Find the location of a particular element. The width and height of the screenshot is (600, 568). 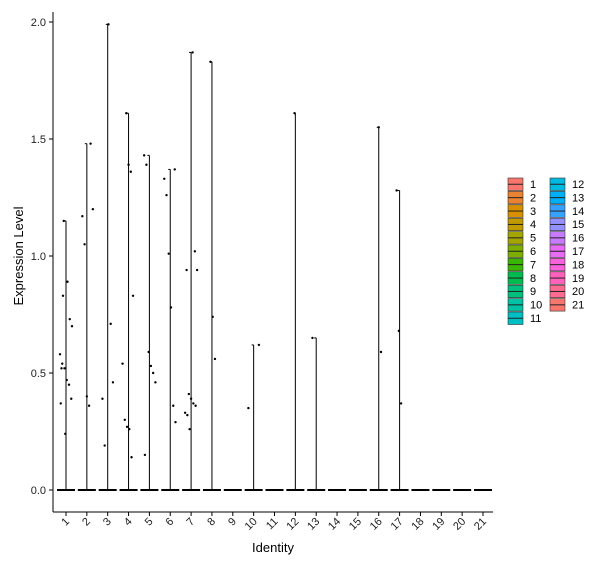

legend-label-6: 6 is located at coordinates (533, 252).